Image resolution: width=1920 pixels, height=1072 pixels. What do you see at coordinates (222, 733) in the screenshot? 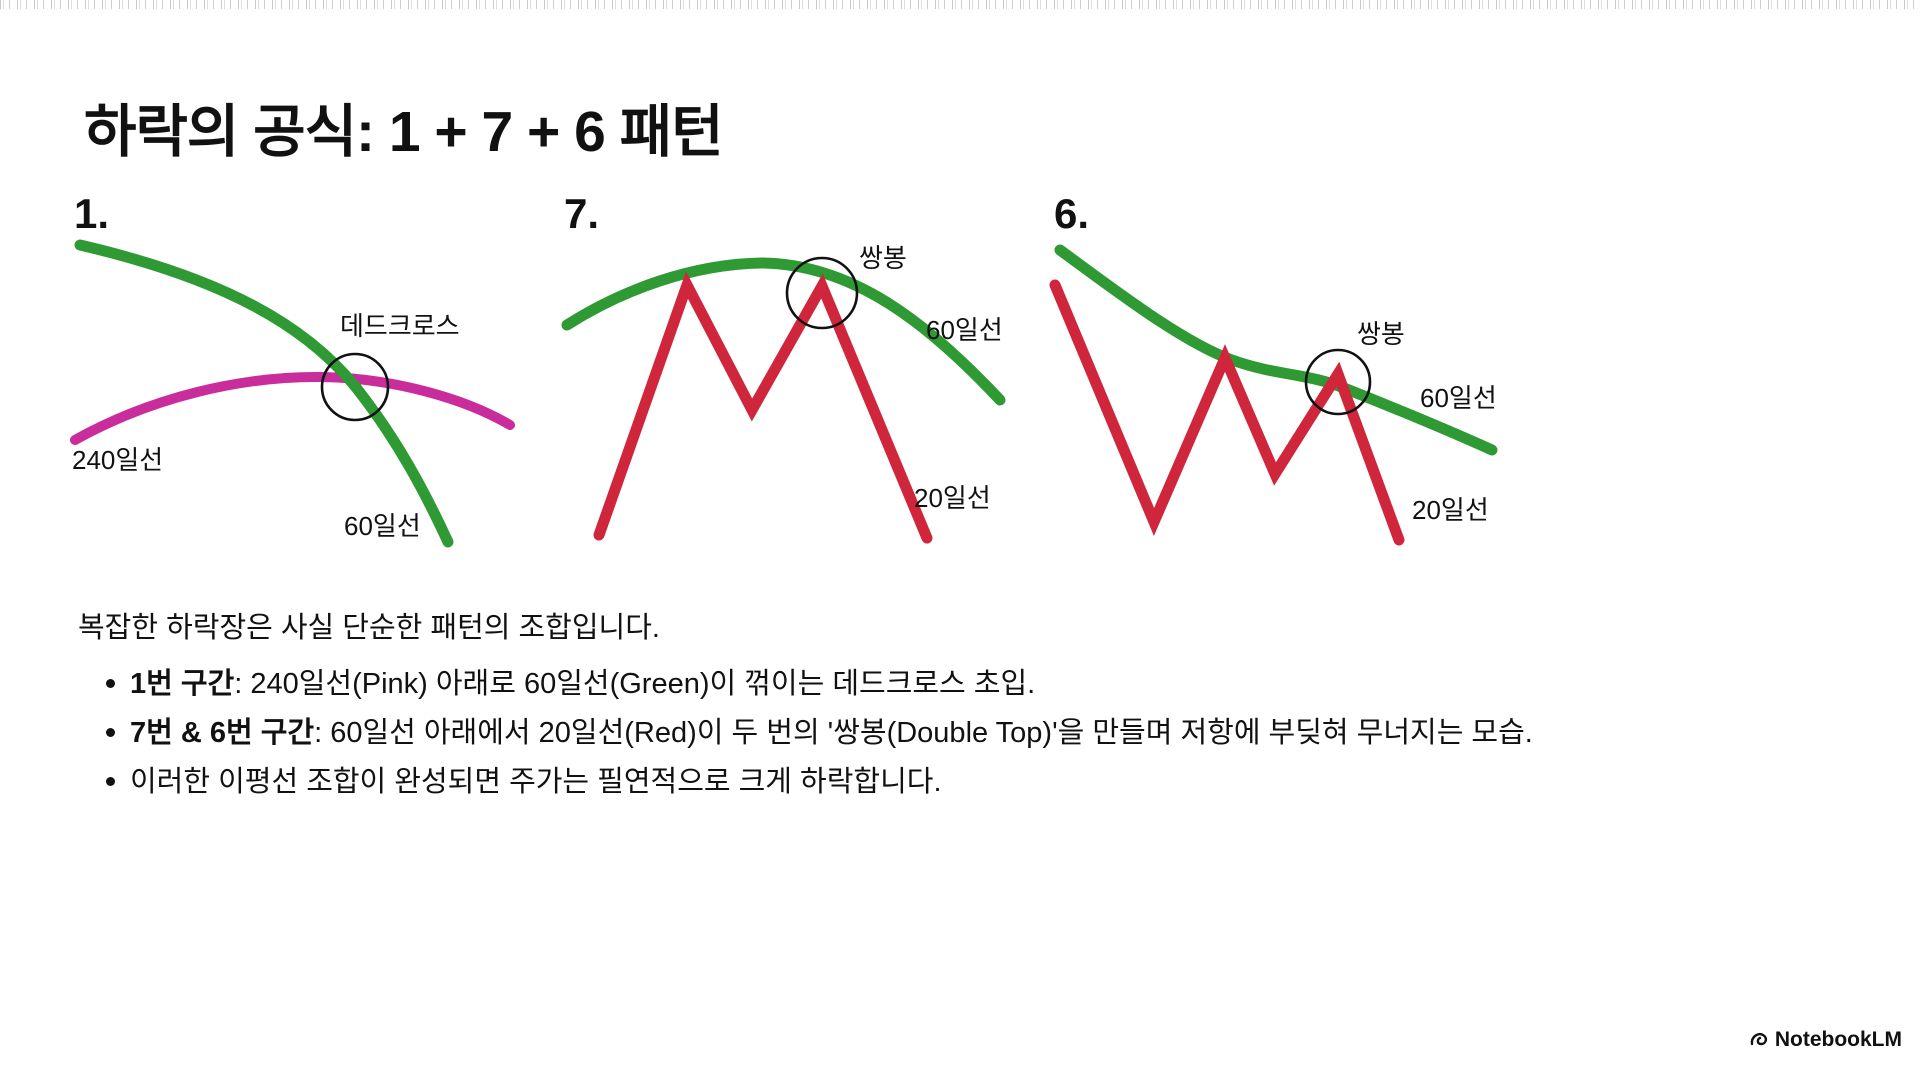
I see `bullet-bold-label: 7번 & 6번 구간` at bounding box center [222, 733].